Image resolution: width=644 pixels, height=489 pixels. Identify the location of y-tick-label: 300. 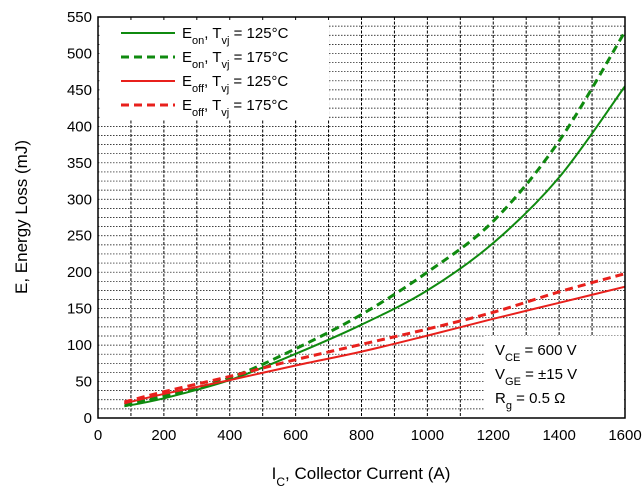
(79, 199).